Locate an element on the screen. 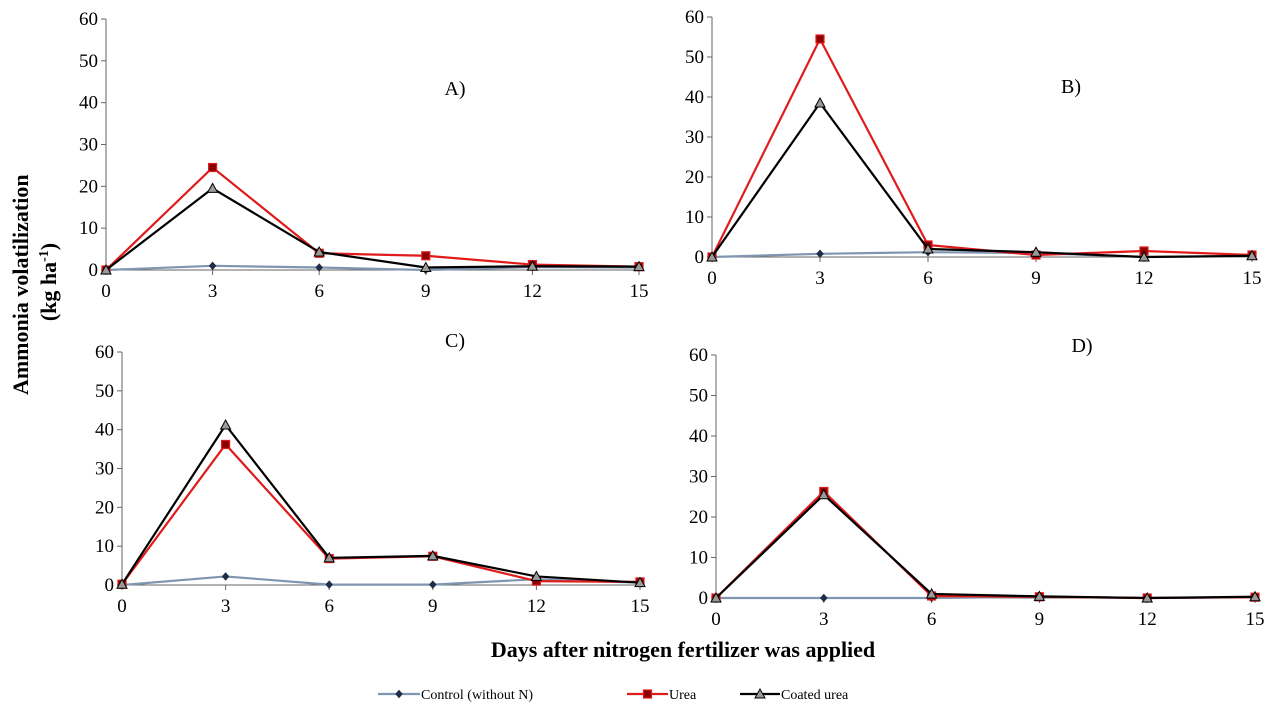 This screenshot has width=1276, height=707. panel-label: C) is located at coordinates (455, 341).